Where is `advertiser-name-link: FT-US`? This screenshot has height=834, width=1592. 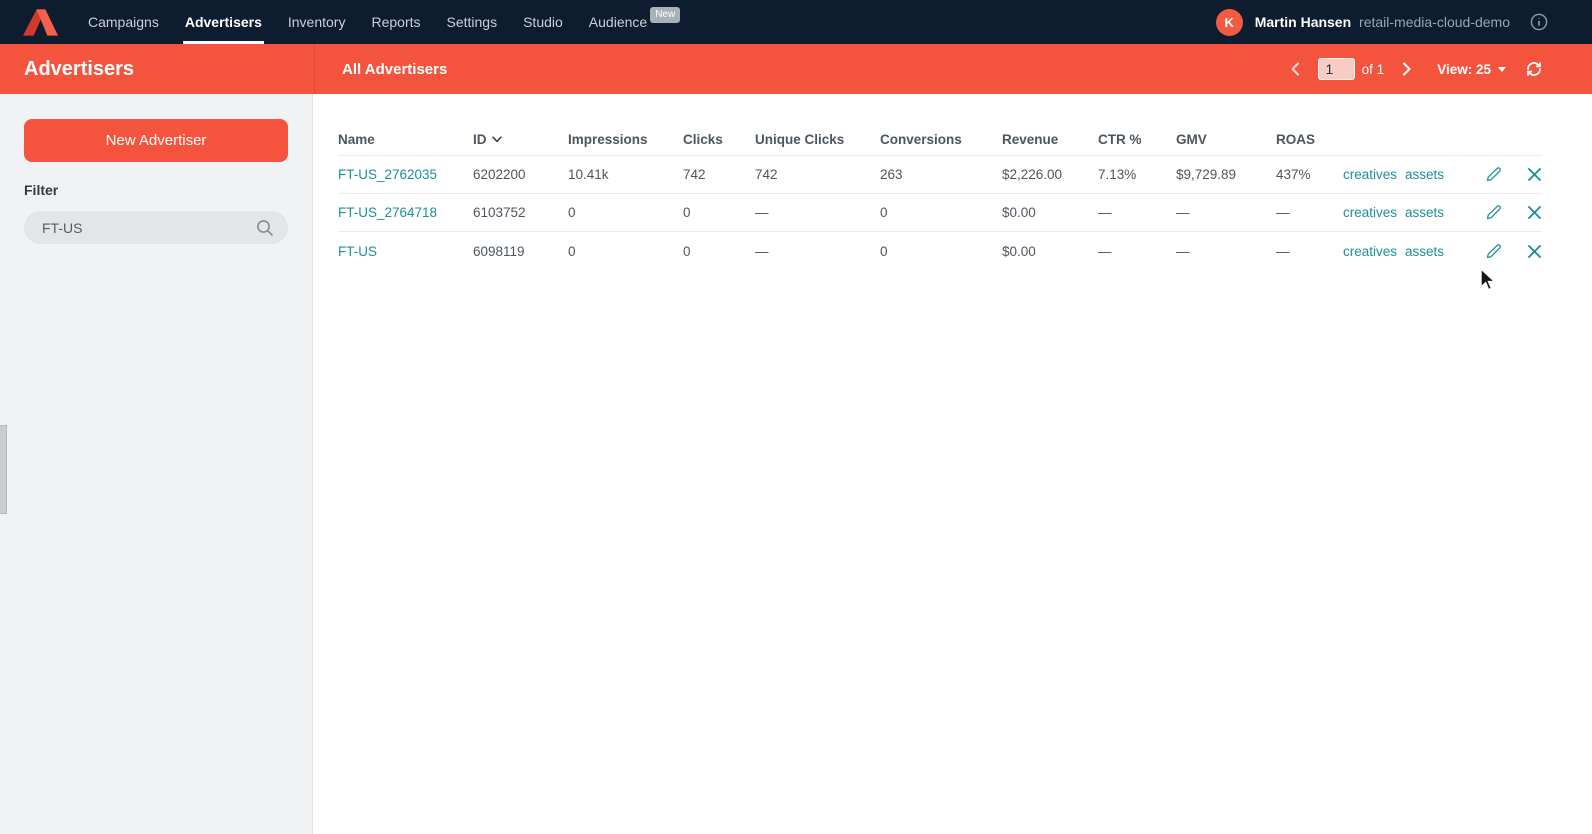 advertiser-name-link: FT-US is located at coordinates (357, 251).